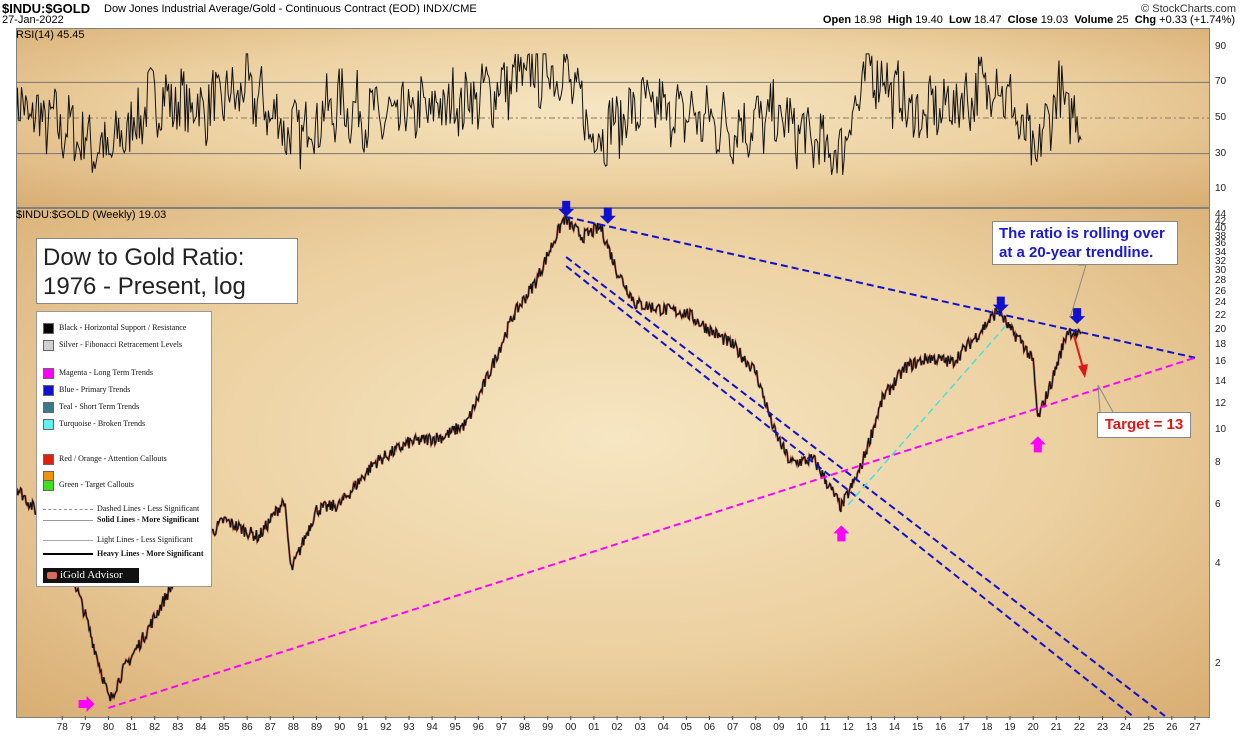 Image resolution: width=1240 pixels, height=737 pixels. Describe the element at coordinates (113, 458) in the screenshot. I see `legend-label: Red / Orange - Attention Callouts` at that location.